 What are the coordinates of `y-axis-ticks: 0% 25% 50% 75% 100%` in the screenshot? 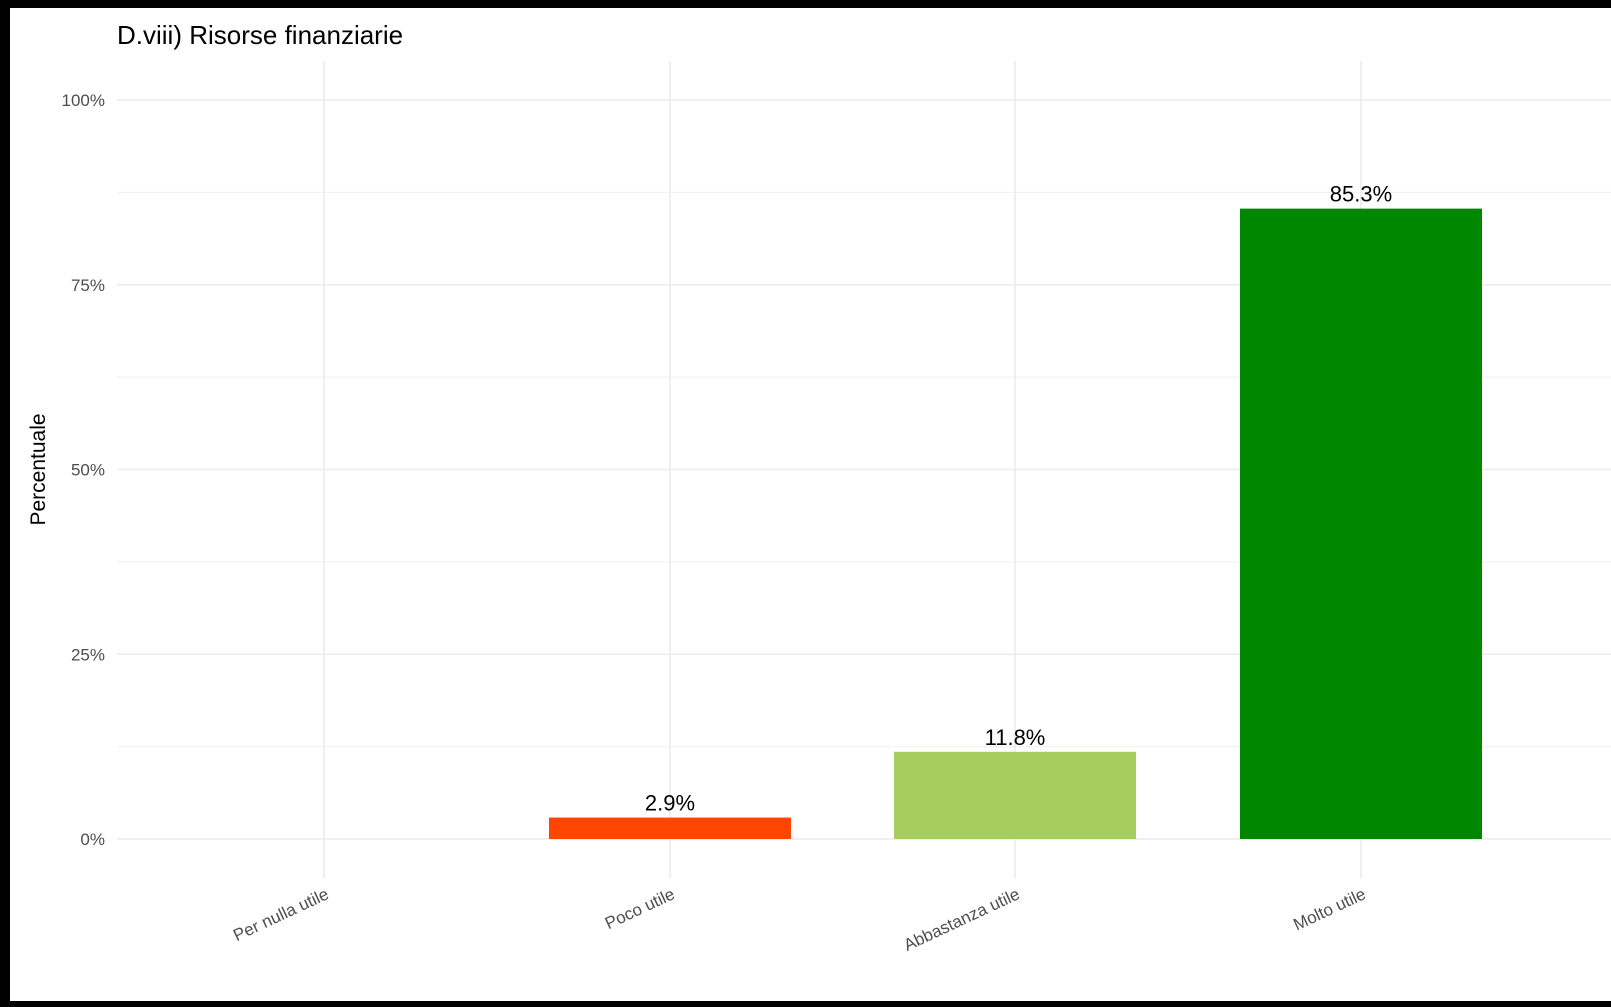 It's located at (83, 470).